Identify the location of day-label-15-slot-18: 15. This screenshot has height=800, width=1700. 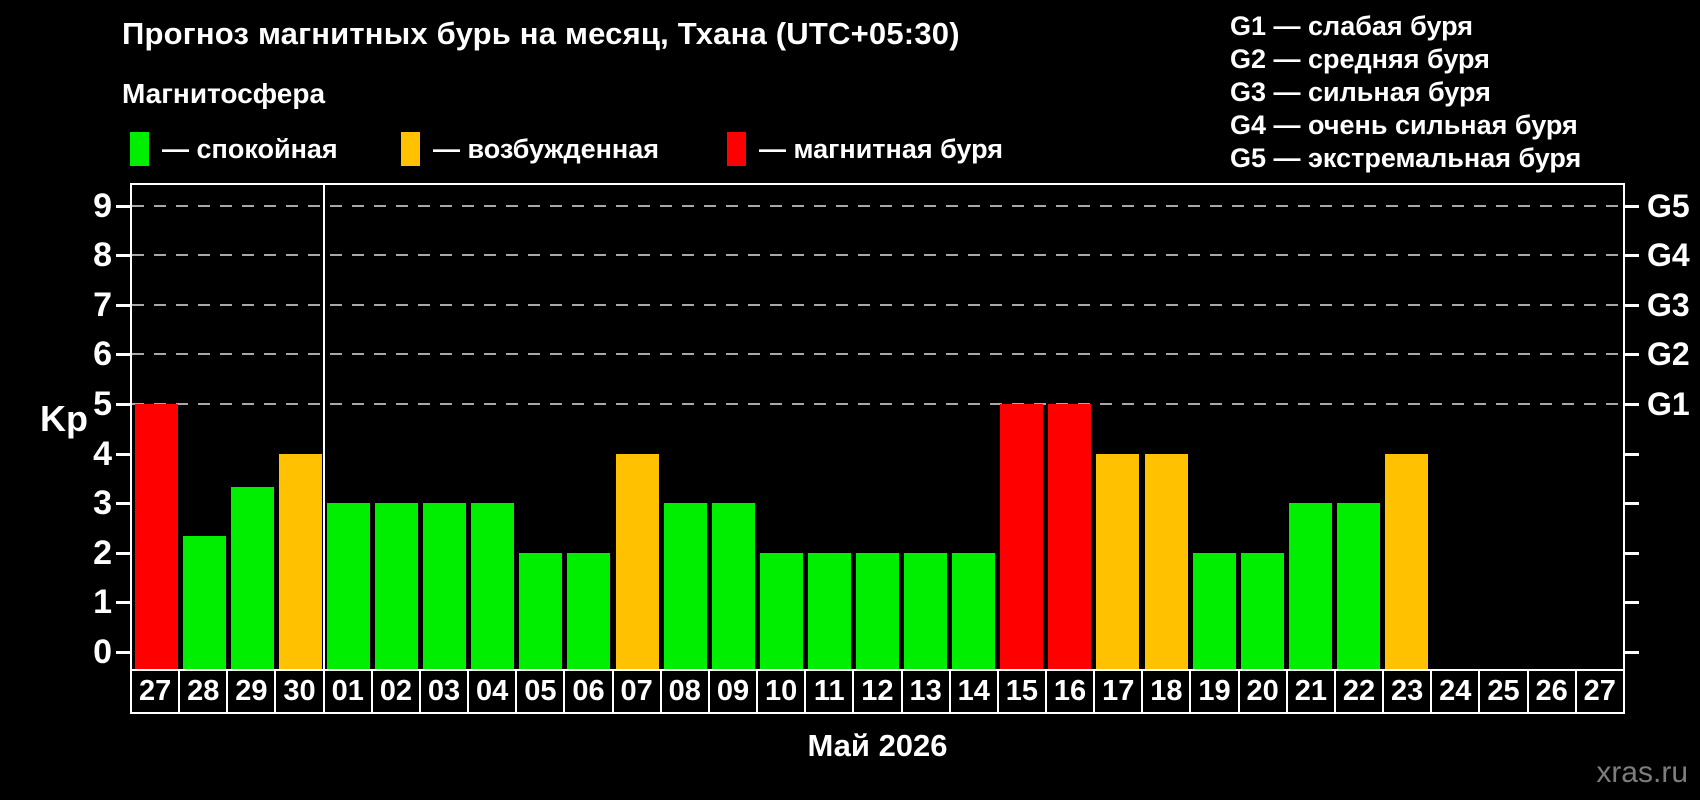
(1020, 691).